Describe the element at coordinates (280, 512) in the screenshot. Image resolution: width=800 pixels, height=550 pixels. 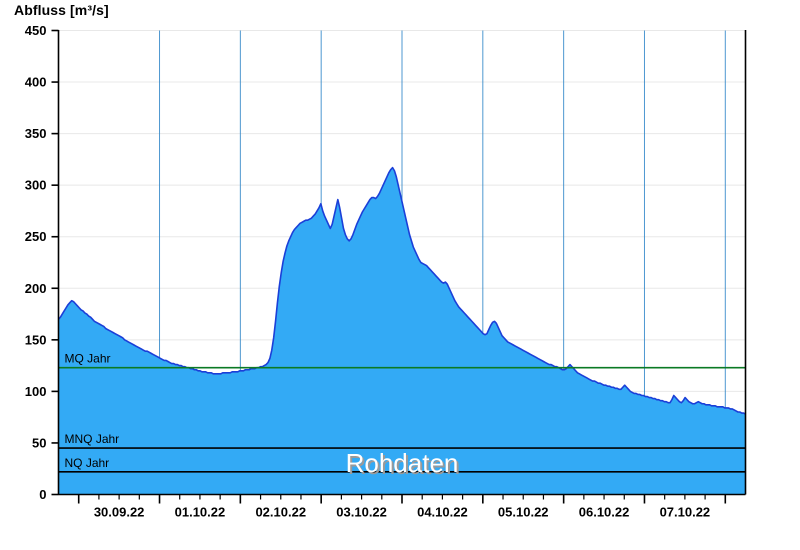
I see `x-tick-label: 02.10.22` at that location.